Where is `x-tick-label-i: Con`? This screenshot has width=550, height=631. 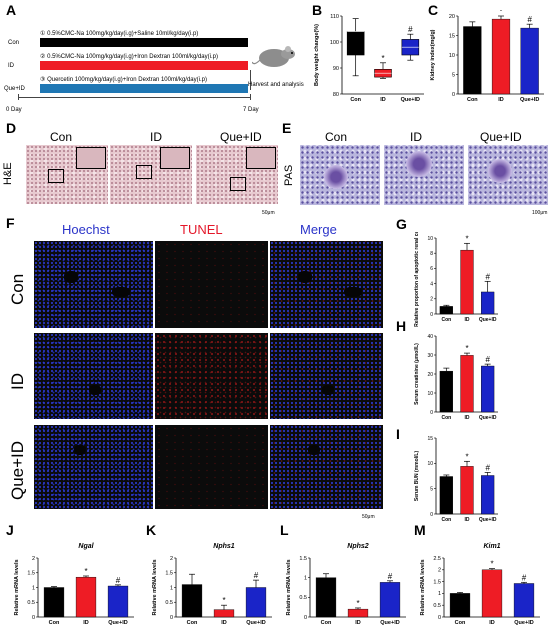
x-tick-label-i: Con is located at coordinates (446, 520).